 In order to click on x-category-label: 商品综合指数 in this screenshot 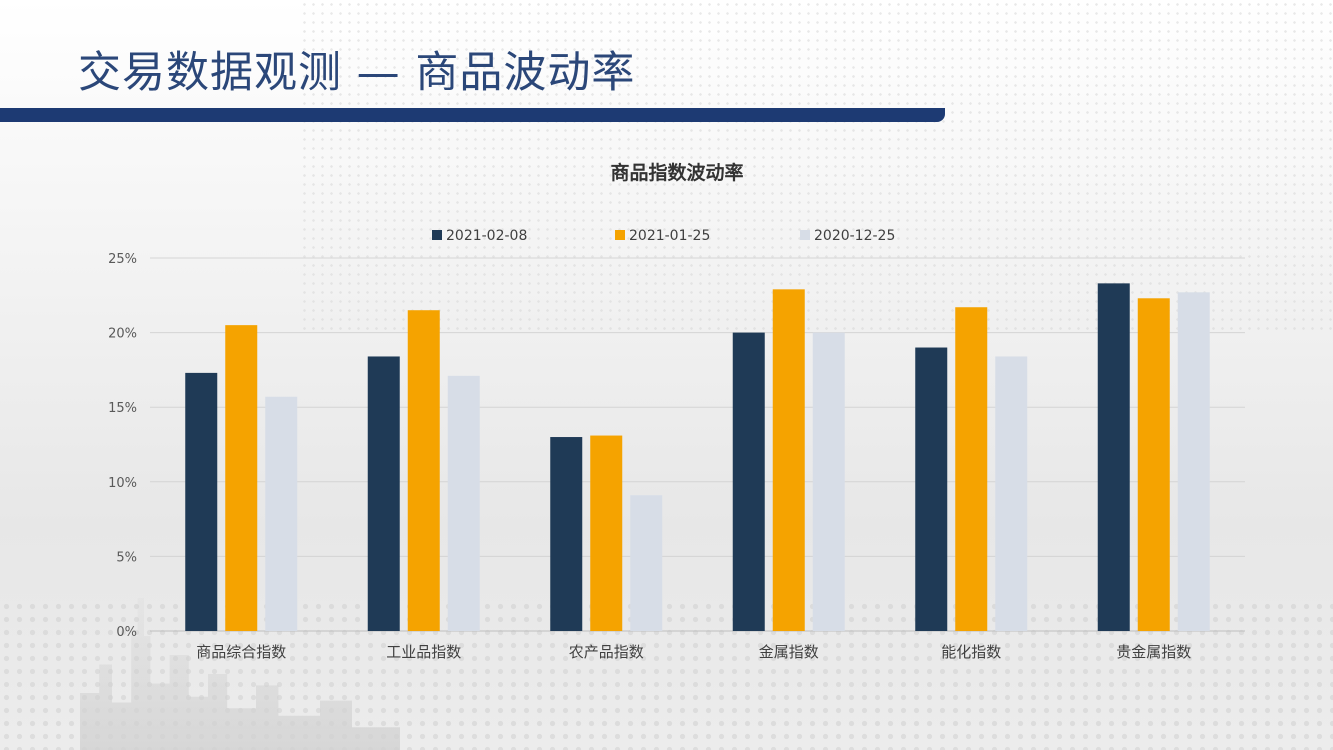, I will do `click(241, 652)`.